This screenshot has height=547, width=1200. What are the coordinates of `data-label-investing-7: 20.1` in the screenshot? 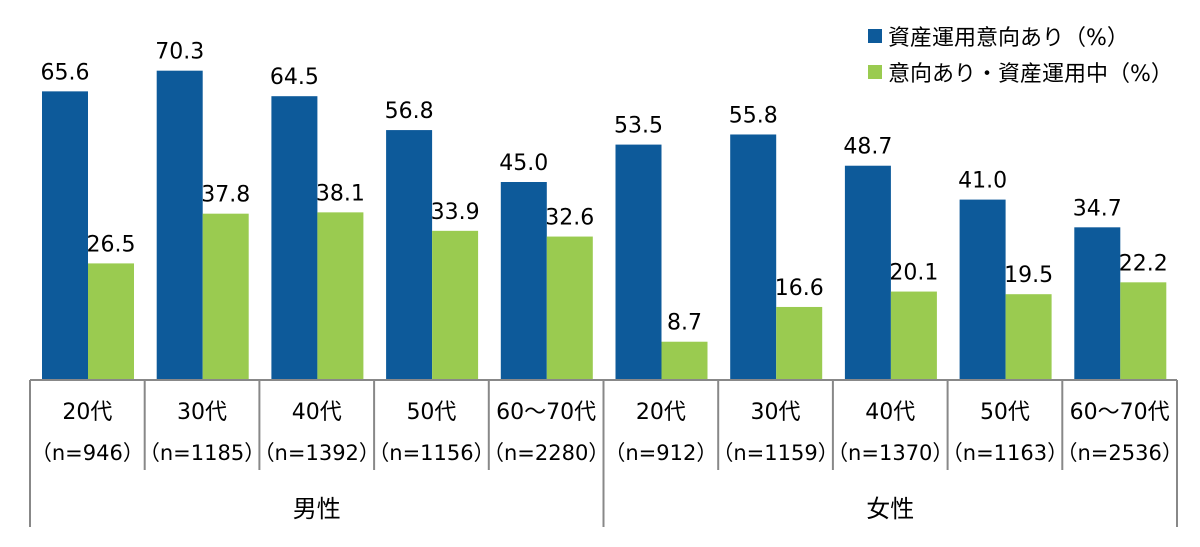 It's located at (913, 273).